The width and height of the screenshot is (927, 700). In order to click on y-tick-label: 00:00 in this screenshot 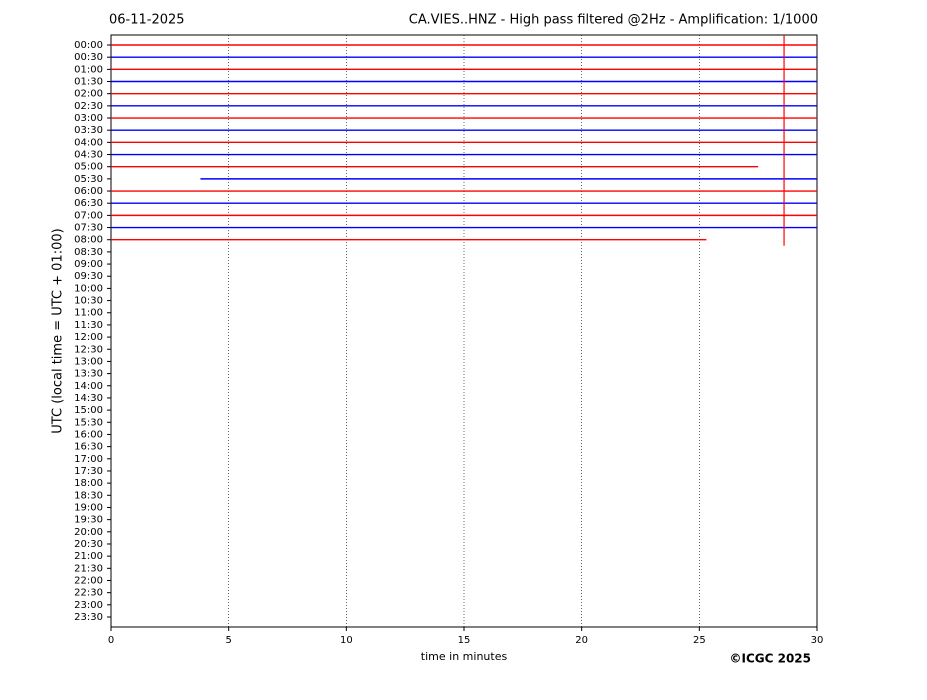, I will do `click(88, 45)`.